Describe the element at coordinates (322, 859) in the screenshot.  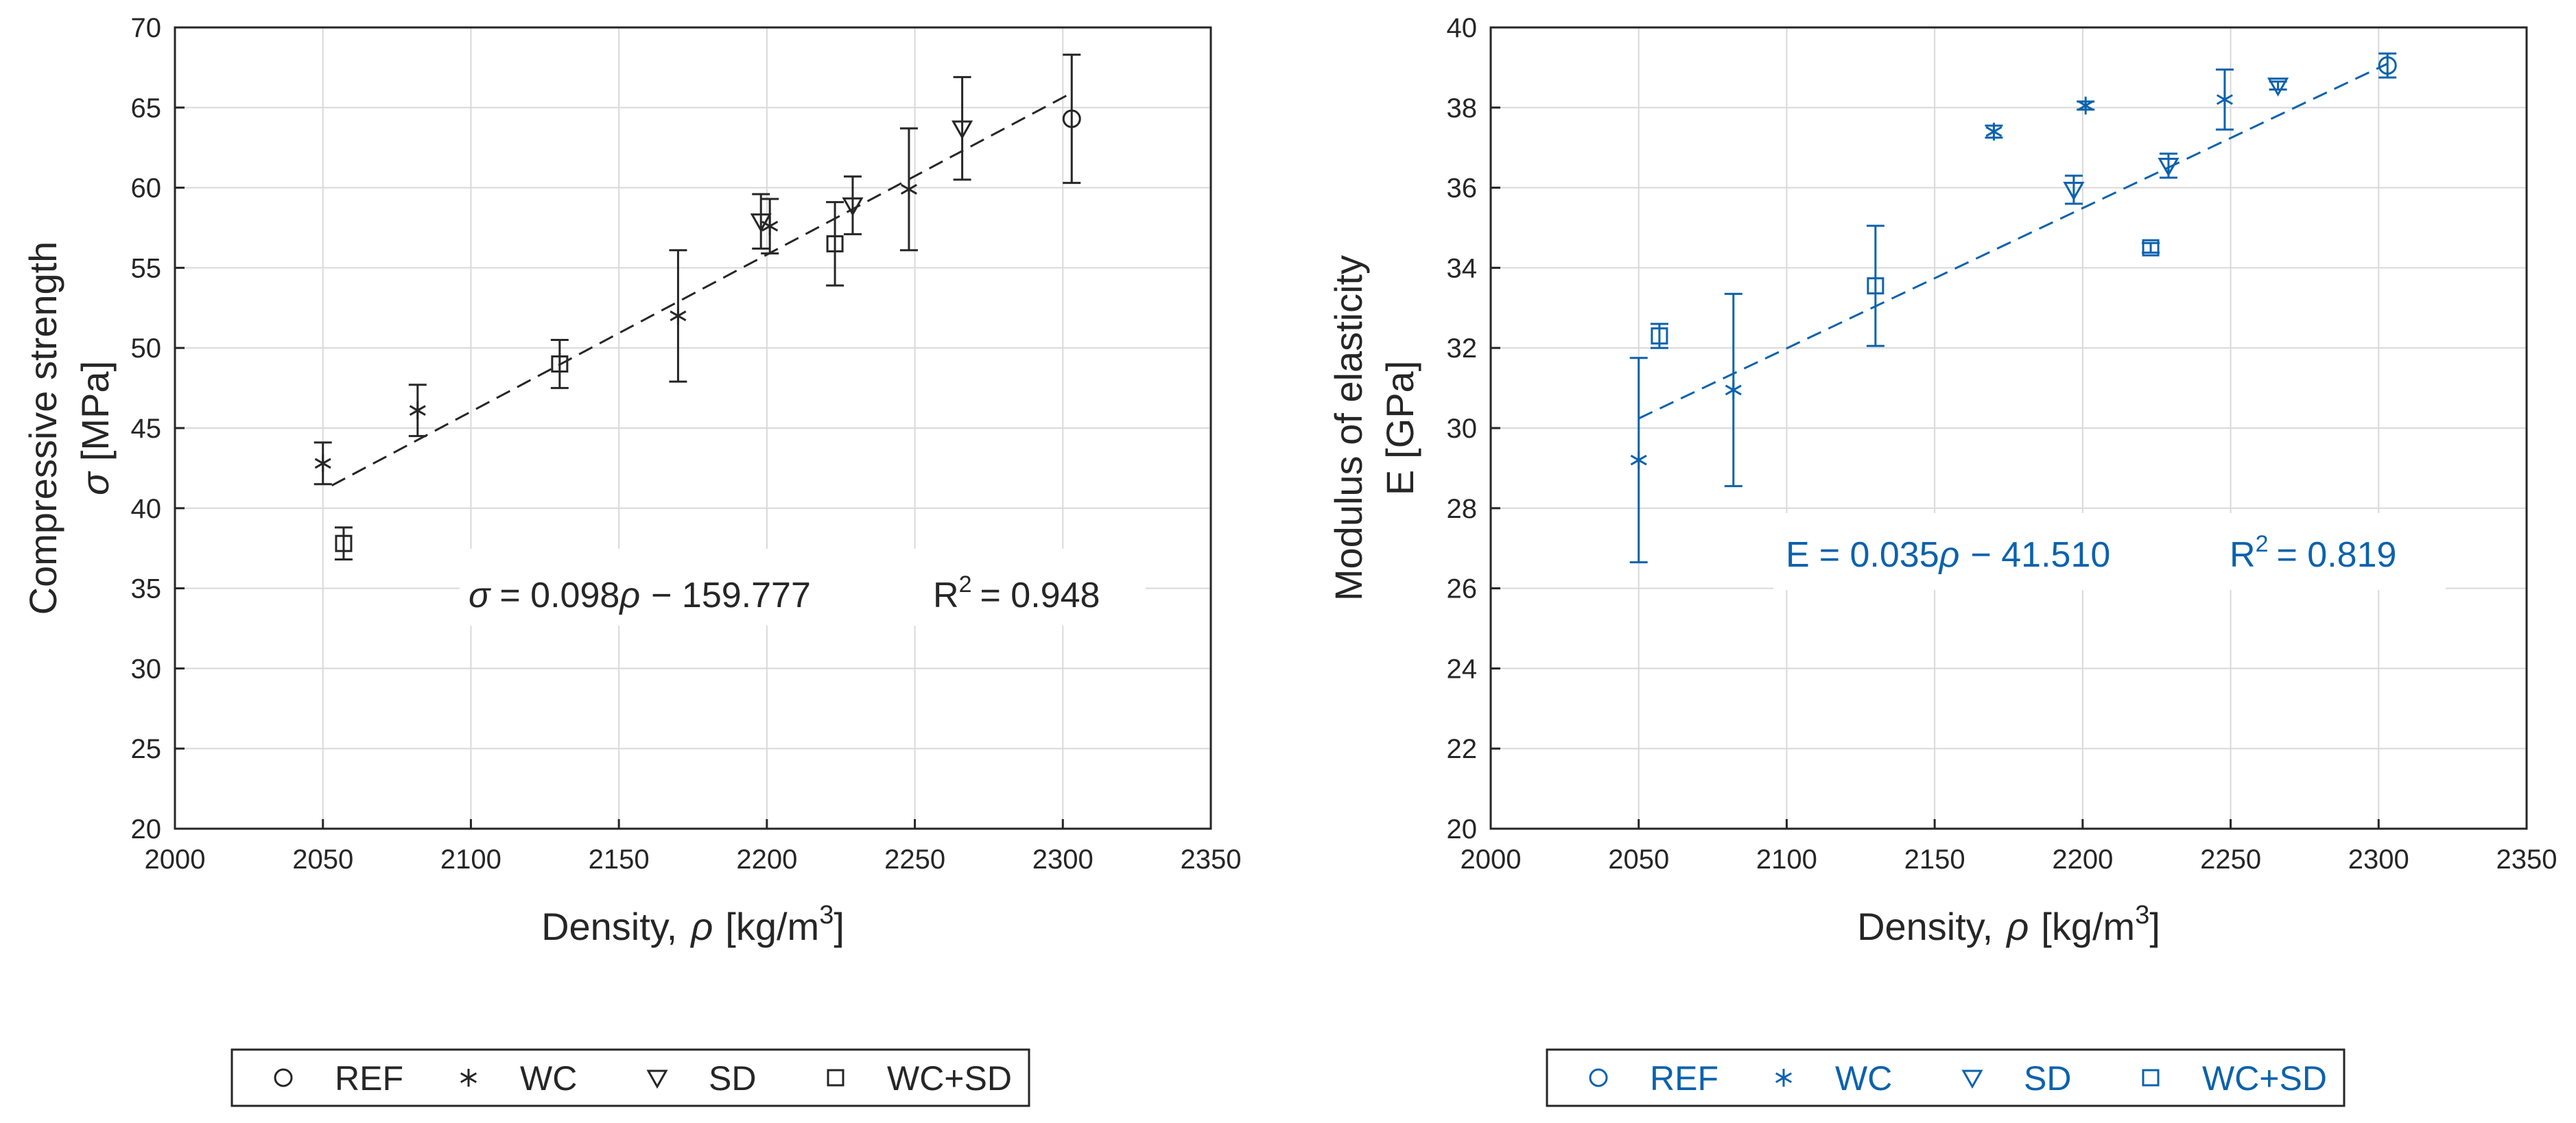
I see `x-tick-label: 2050` at that location.